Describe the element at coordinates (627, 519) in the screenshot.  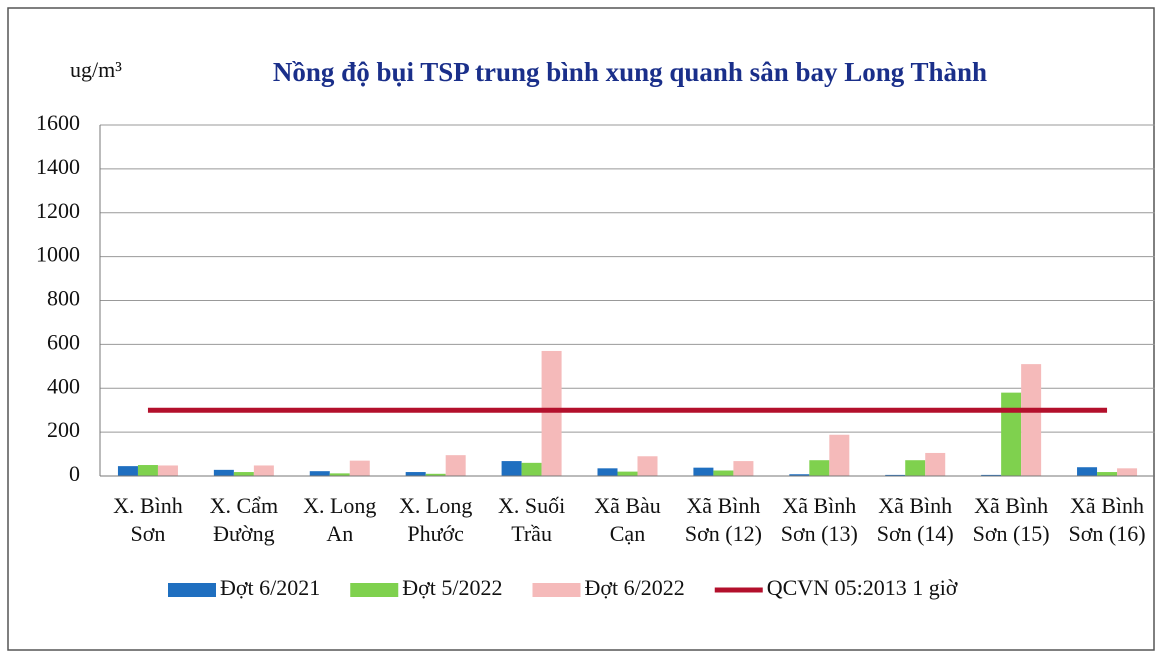
I see `x-tick-label: Xã Bàu Cạn` at that location.